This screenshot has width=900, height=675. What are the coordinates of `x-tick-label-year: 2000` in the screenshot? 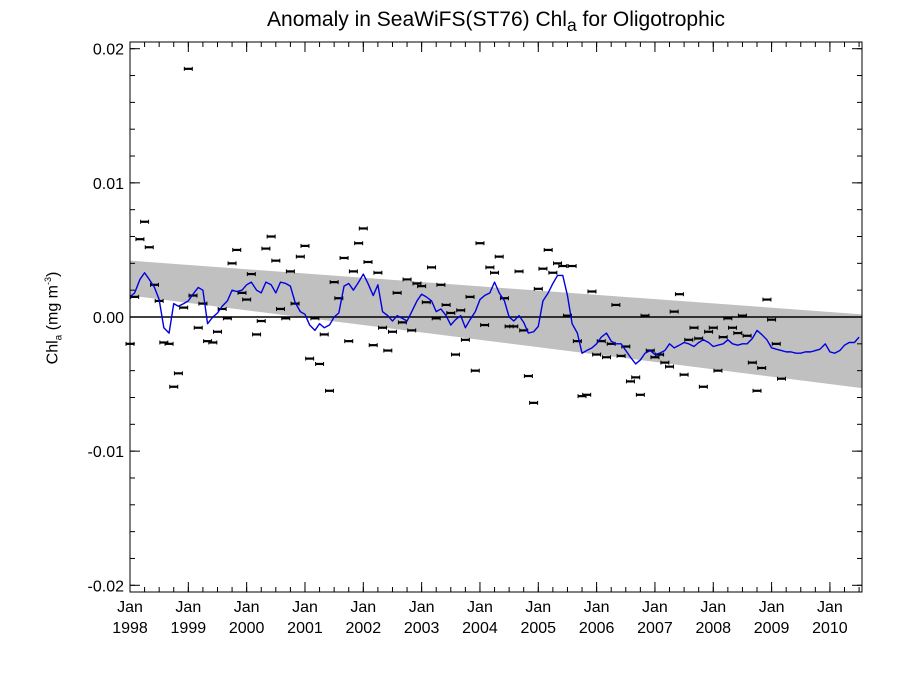 It's located at (247, 628).